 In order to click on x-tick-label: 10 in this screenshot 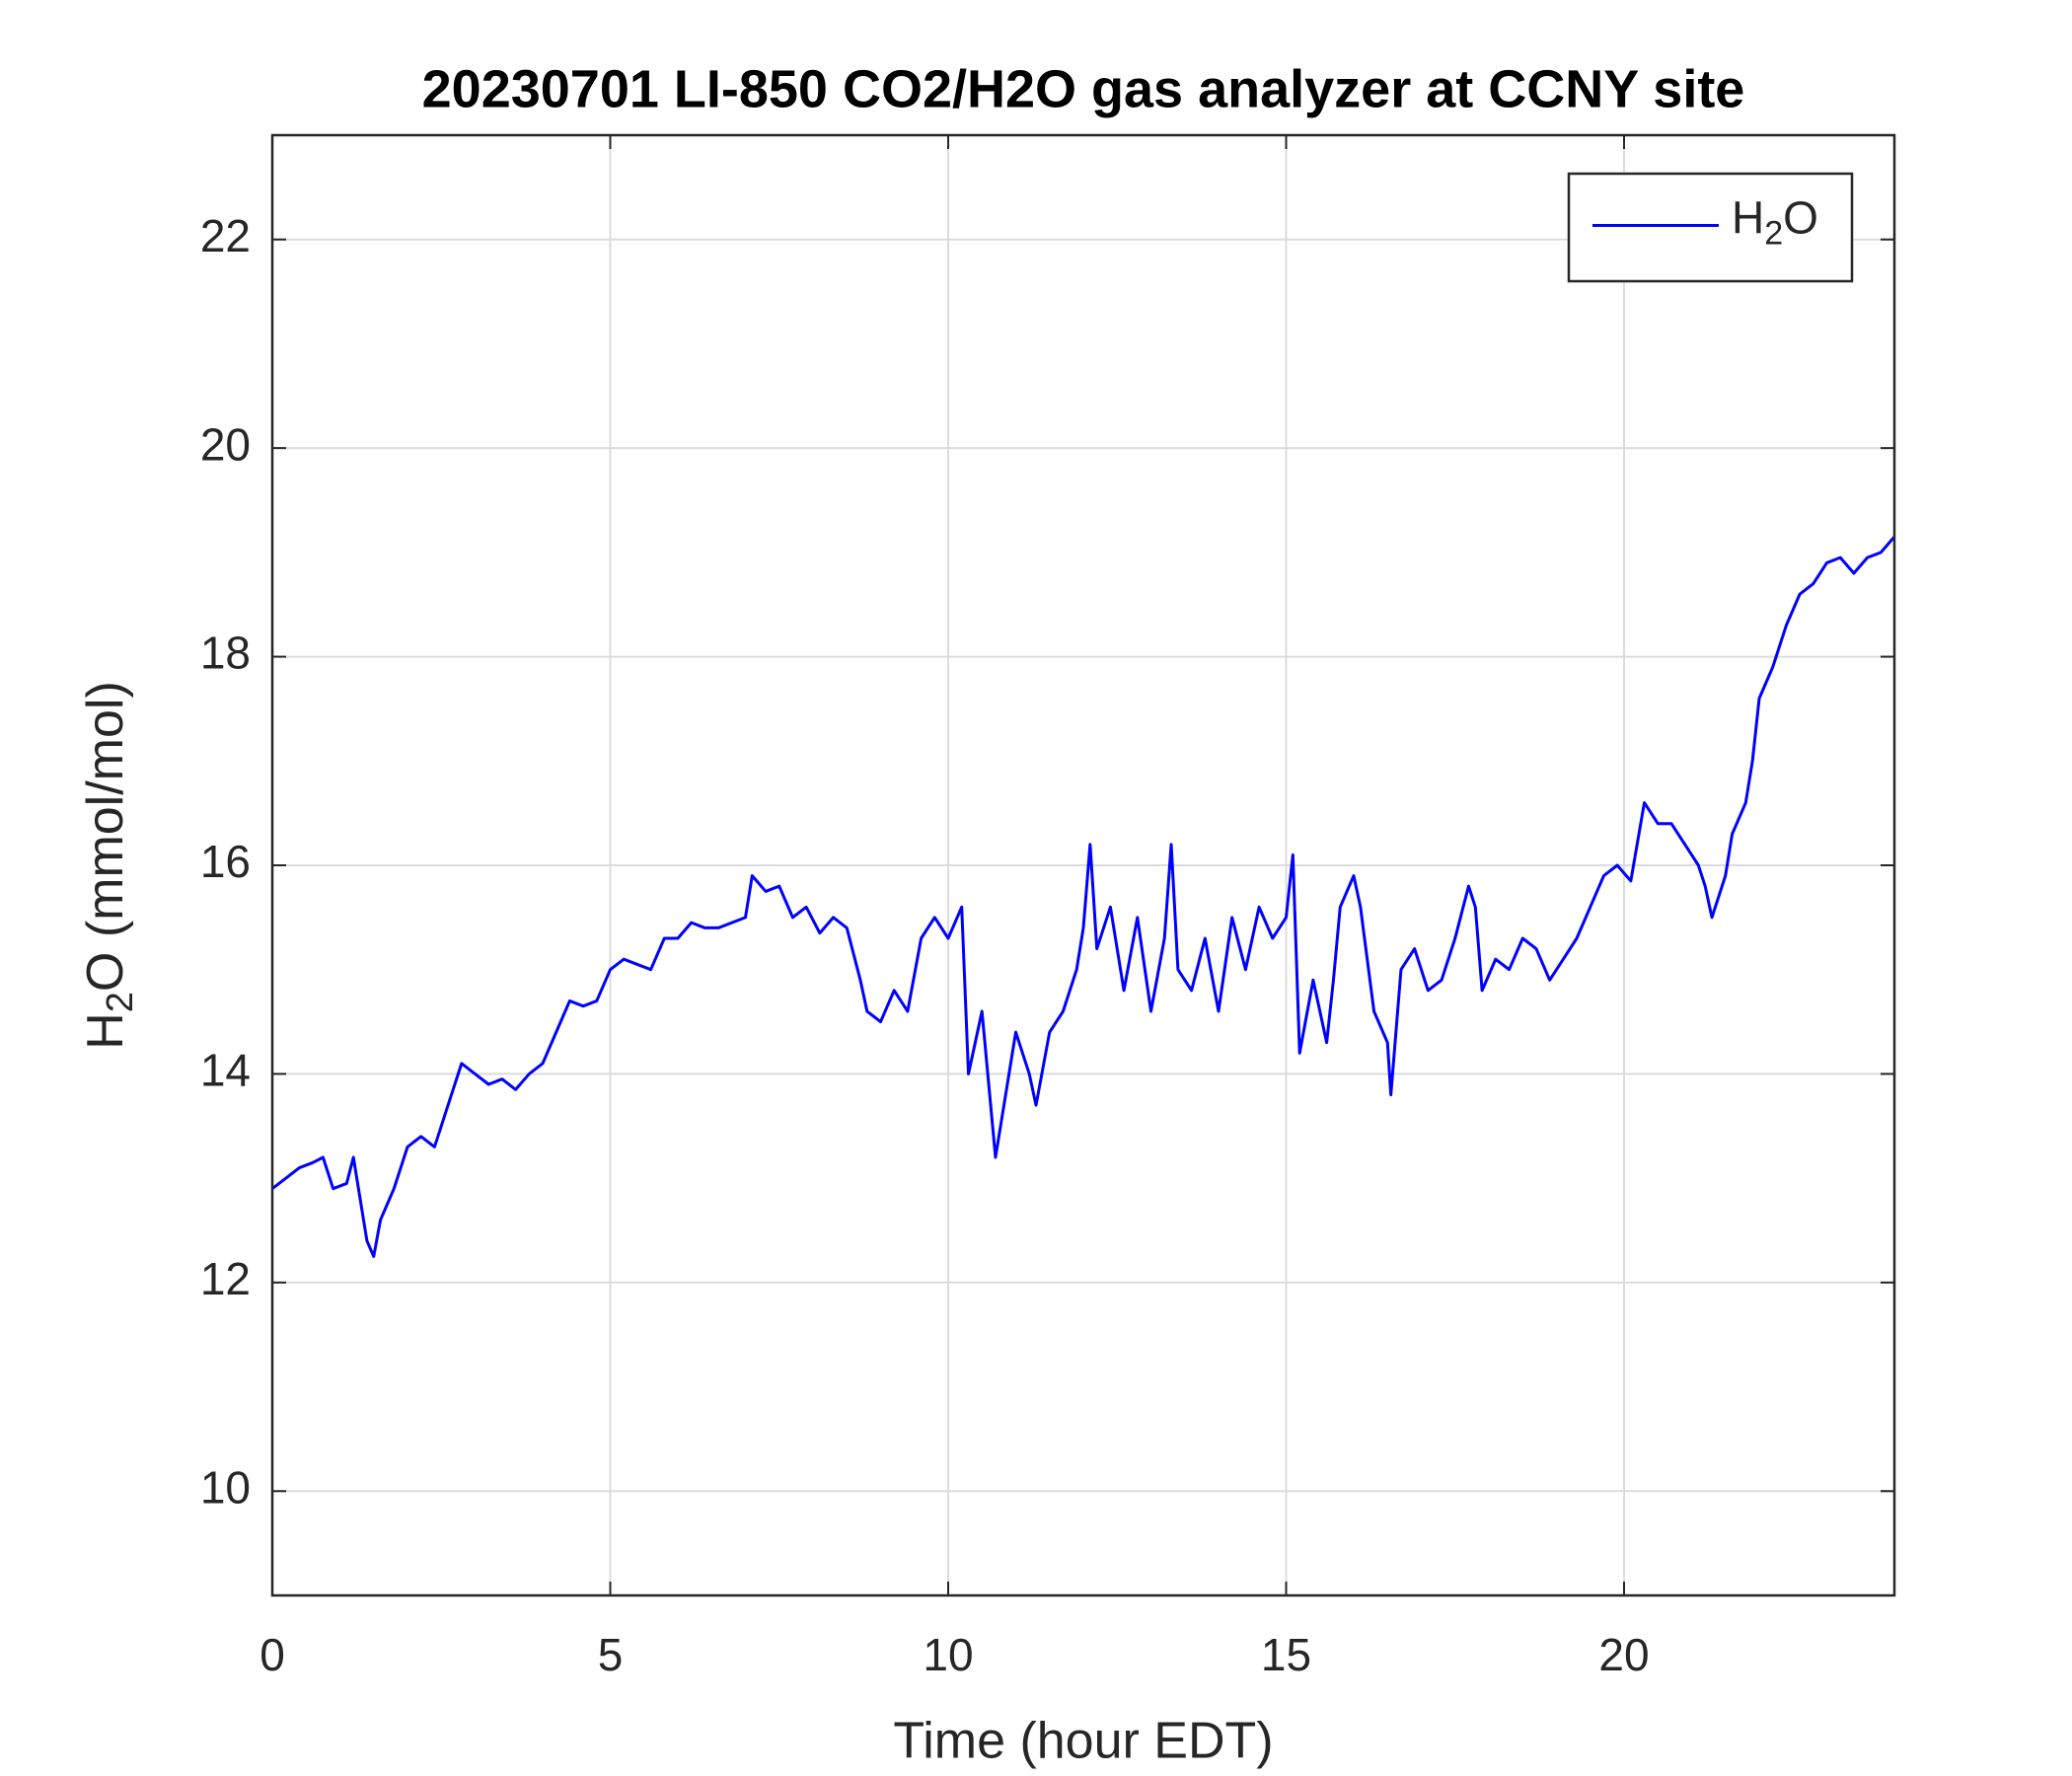, I will do `click(948, 1655)`.